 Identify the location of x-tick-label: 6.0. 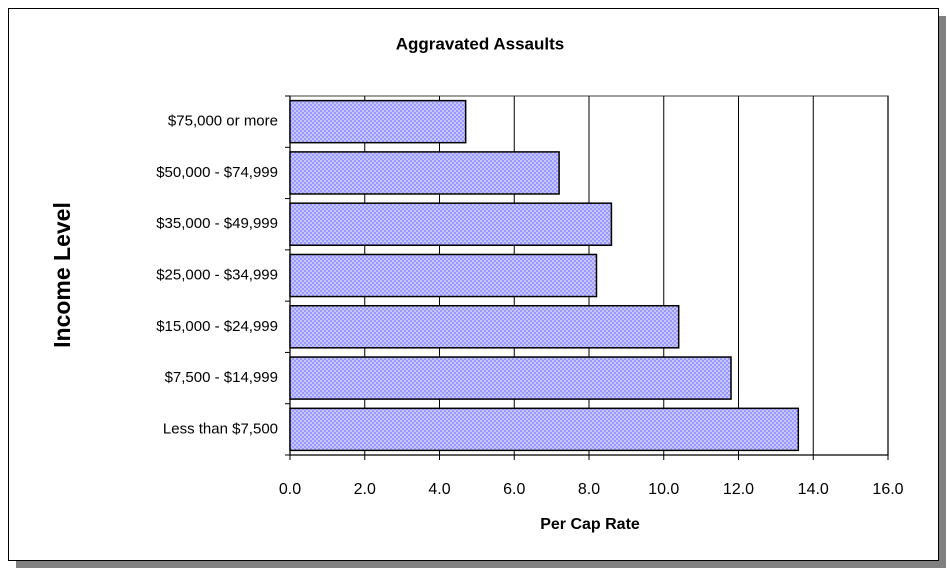
(514, 489).